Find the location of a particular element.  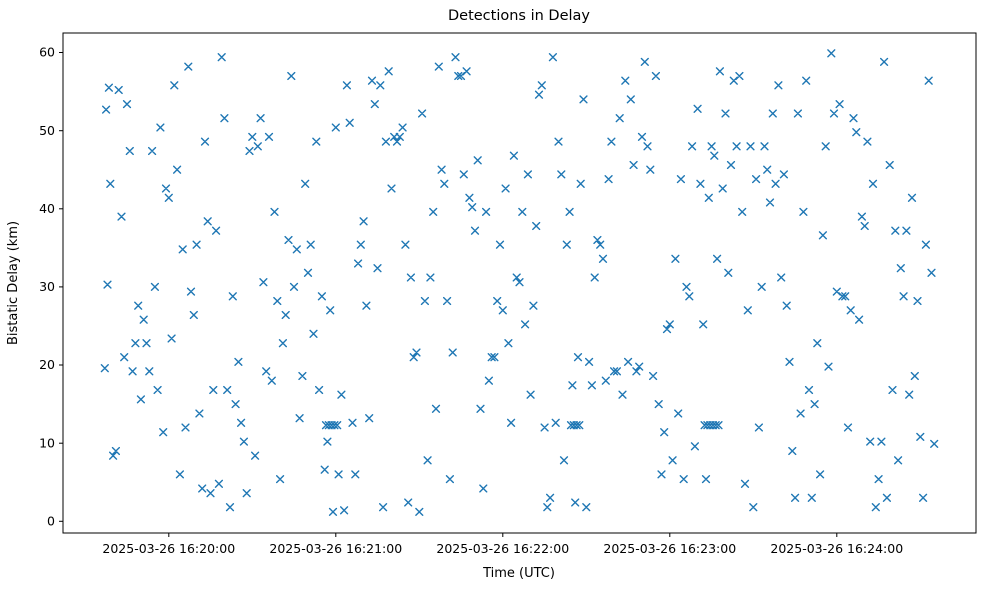

y-tick-label: 20 is located at coordinates (47, 364).